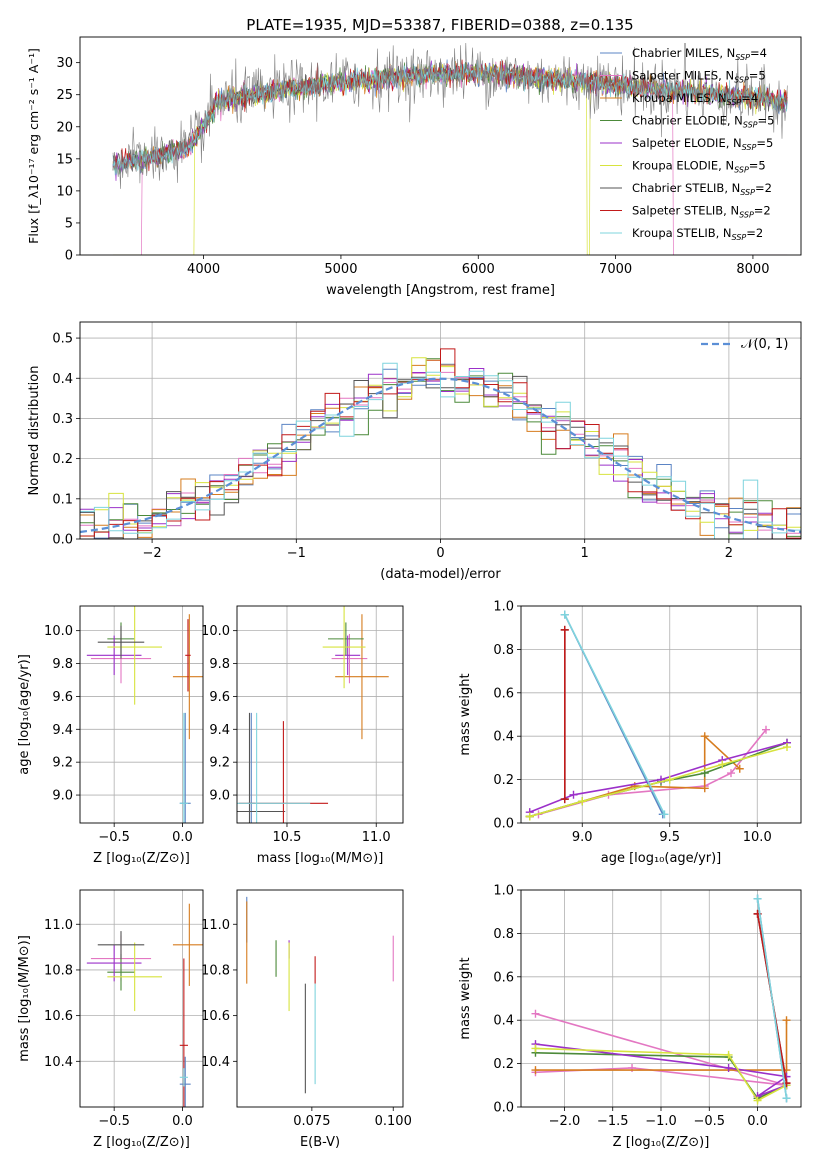  I want to click on x-axis-label: age [log₁₀(age/yr)], so click(661, 858).